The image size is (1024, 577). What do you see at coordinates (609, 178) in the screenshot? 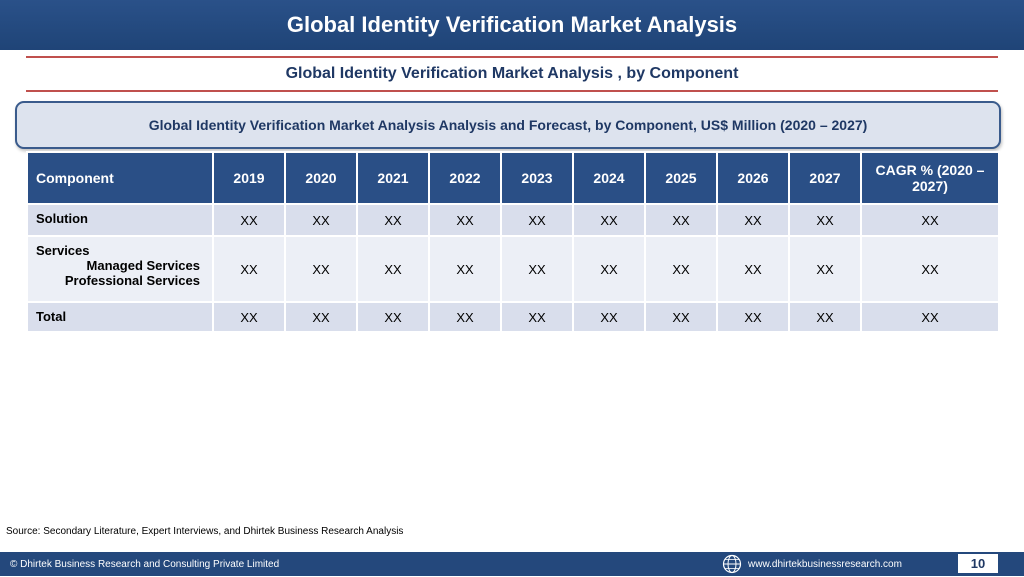
I see `column-header: 2024` at bounding box center [609, 178].